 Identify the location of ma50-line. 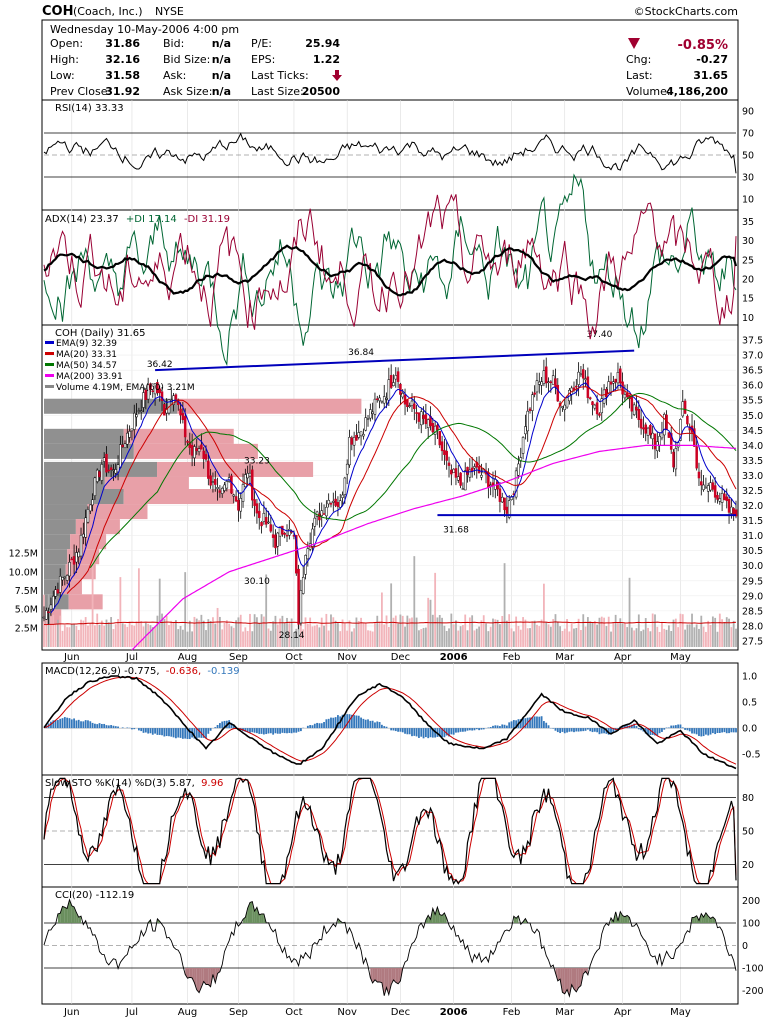
(413, 480).